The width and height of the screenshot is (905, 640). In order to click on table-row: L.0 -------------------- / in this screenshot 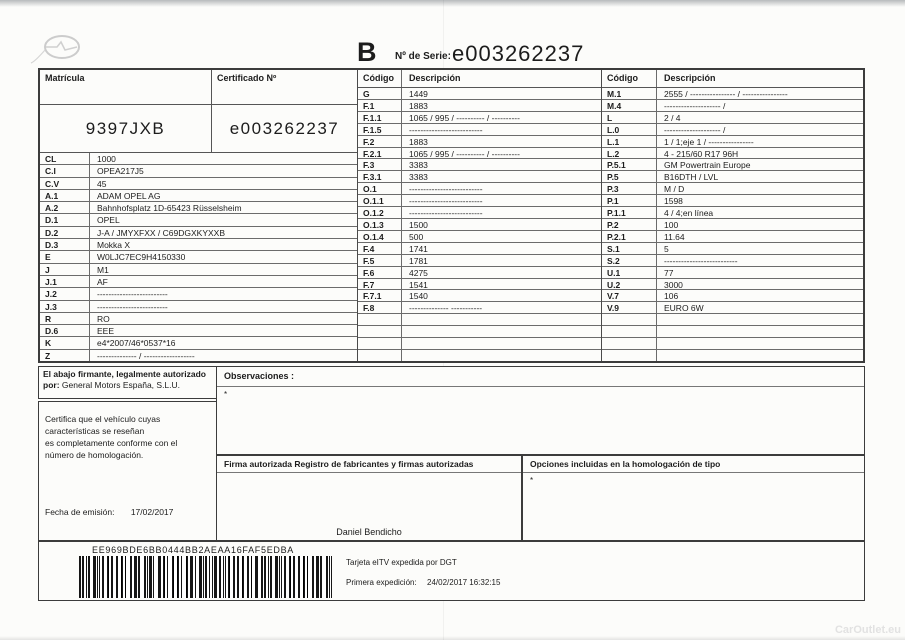, I will do `click(732, 129)`.